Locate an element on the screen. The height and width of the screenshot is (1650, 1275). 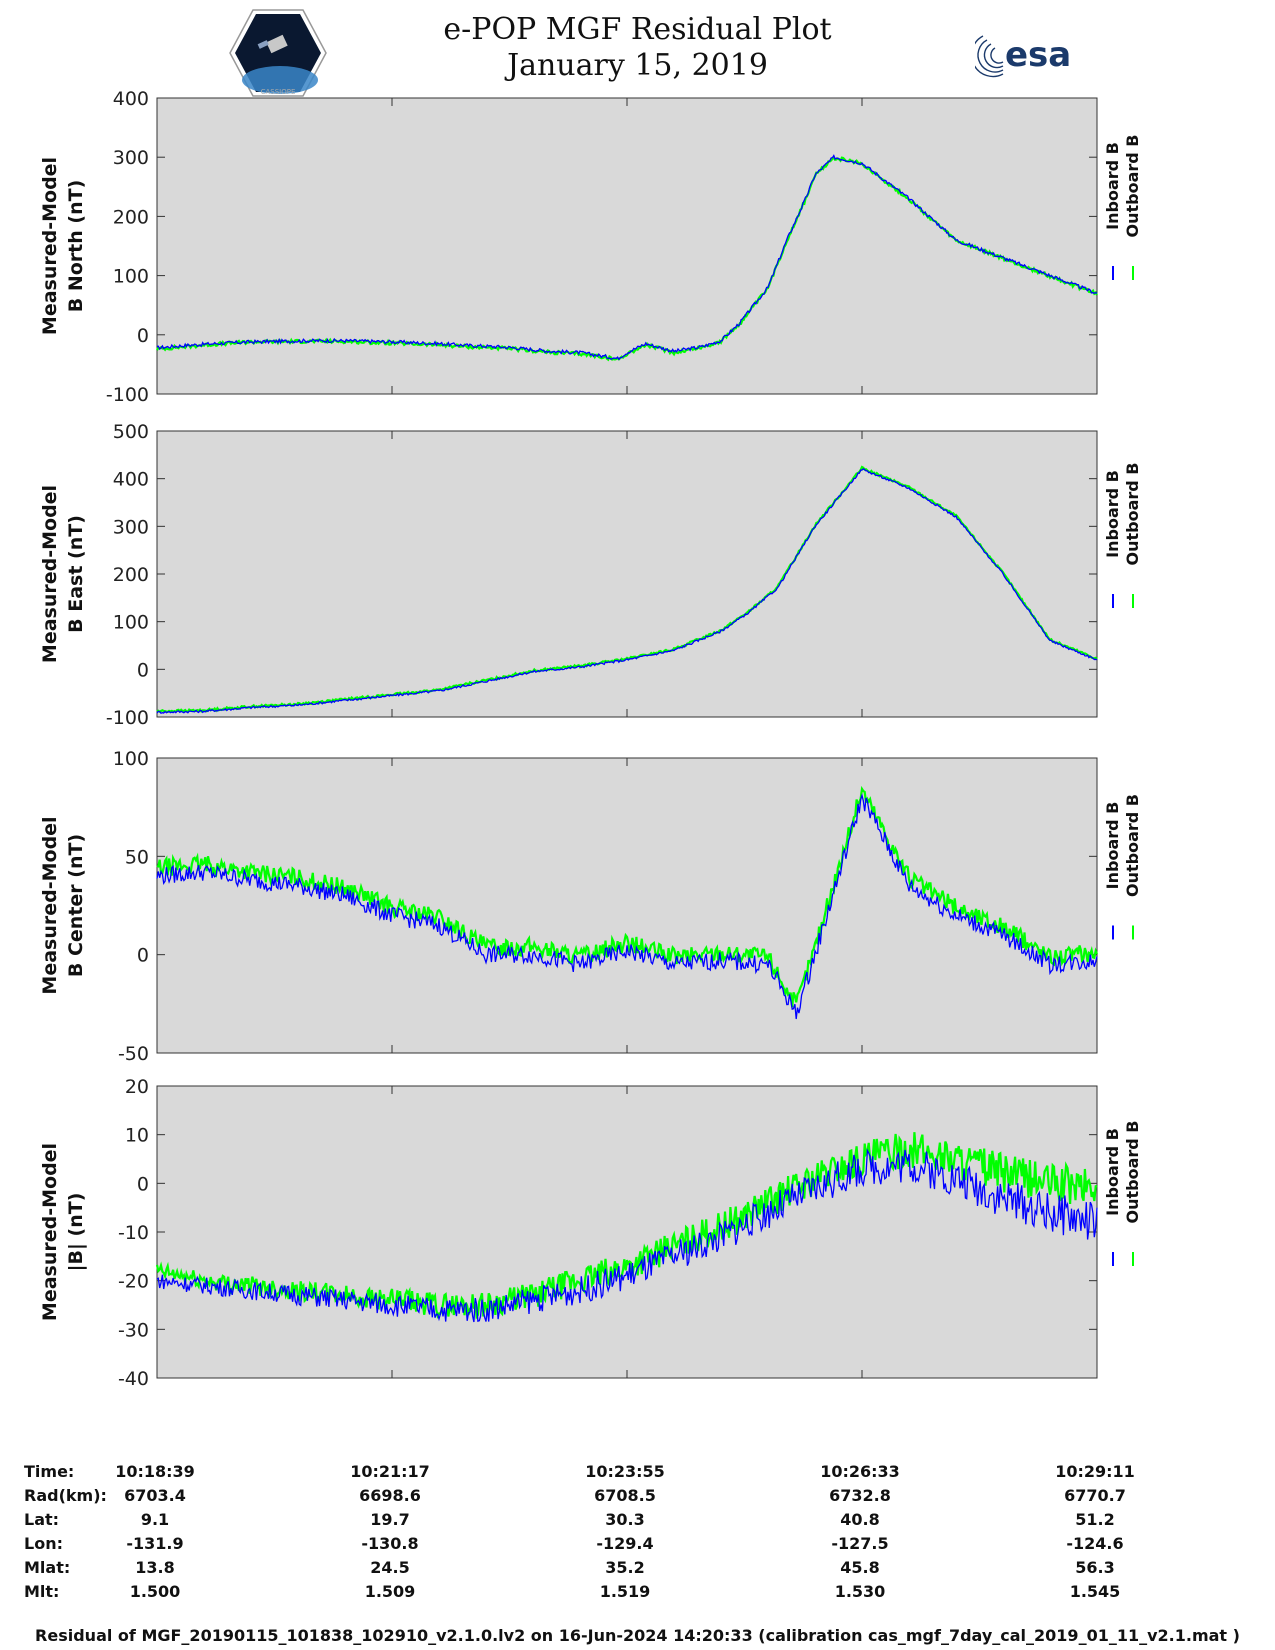
y-axis-label: B East (nT) is located at coordinates (76, 574).